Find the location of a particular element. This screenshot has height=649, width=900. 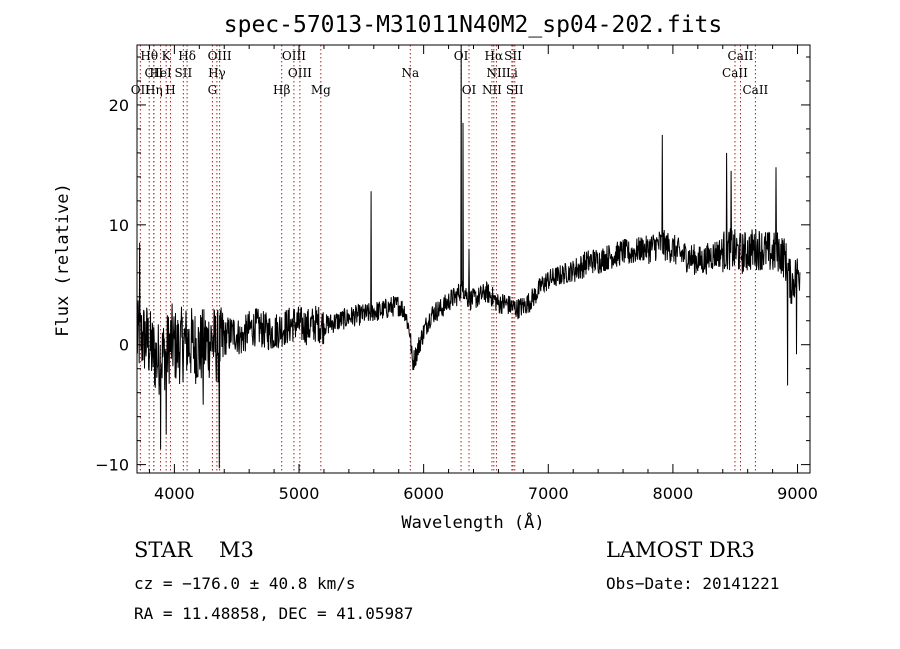

x-tick-label: 5000 is located at coordinates (299, 493).